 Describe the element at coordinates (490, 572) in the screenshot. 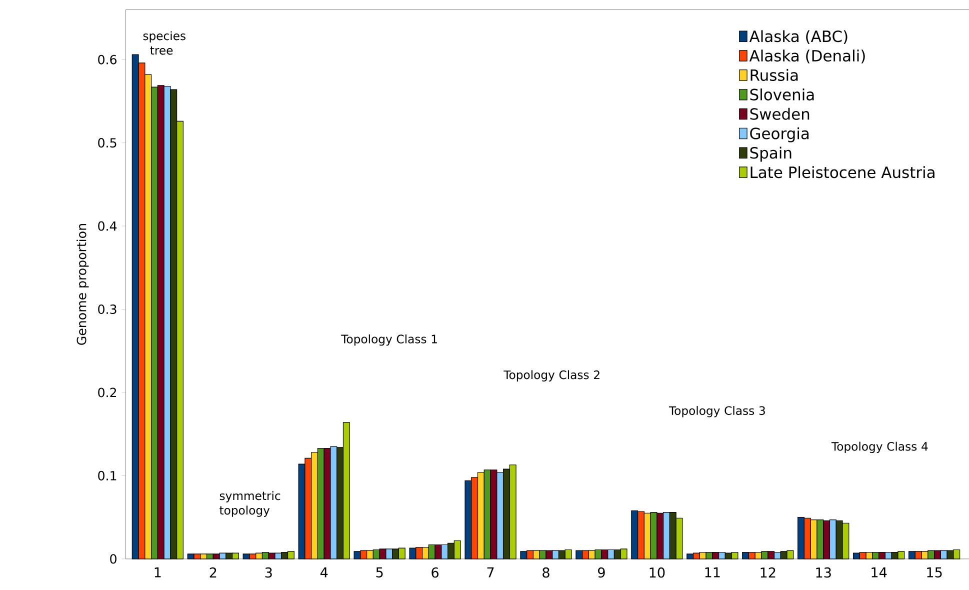

I see `x-tick-label: 7` at that location.